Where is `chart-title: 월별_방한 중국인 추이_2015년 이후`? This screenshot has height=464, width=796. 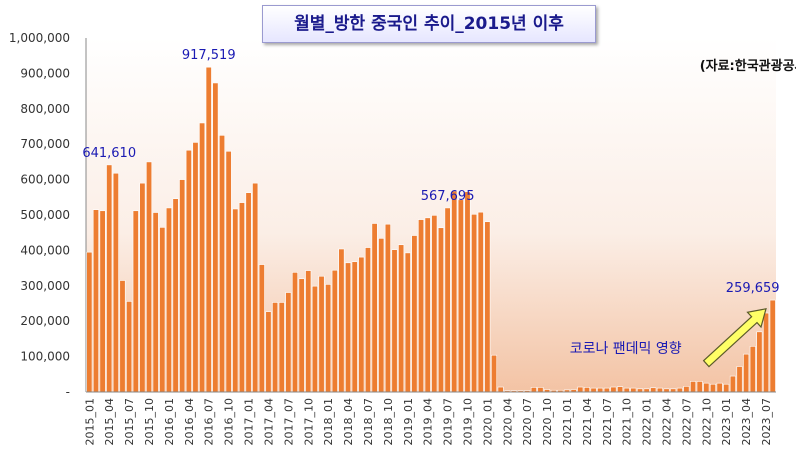
chart-title: 월별_방한 중국인 추이_2015년 이후 is located at coordinates (429, 24).